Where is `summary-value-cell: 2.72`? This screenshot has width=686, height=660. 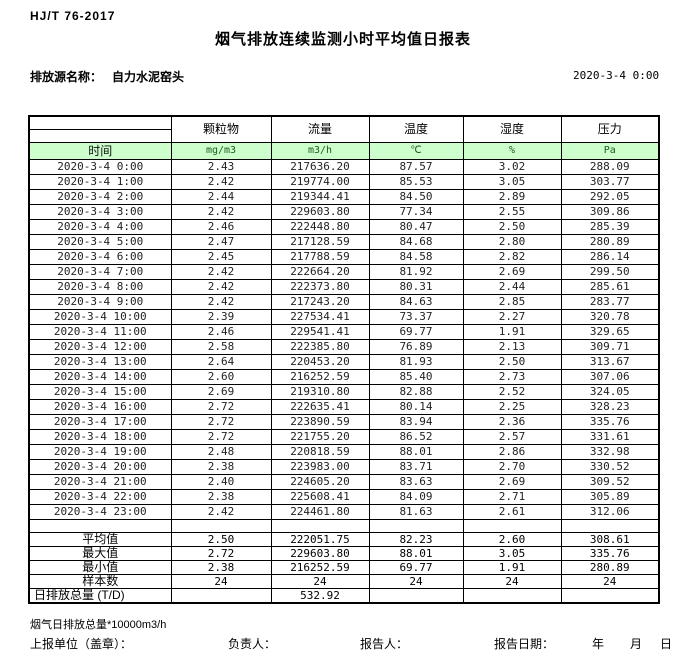
summary-value-cell: 2.72 is located at coordinates (221, 553).